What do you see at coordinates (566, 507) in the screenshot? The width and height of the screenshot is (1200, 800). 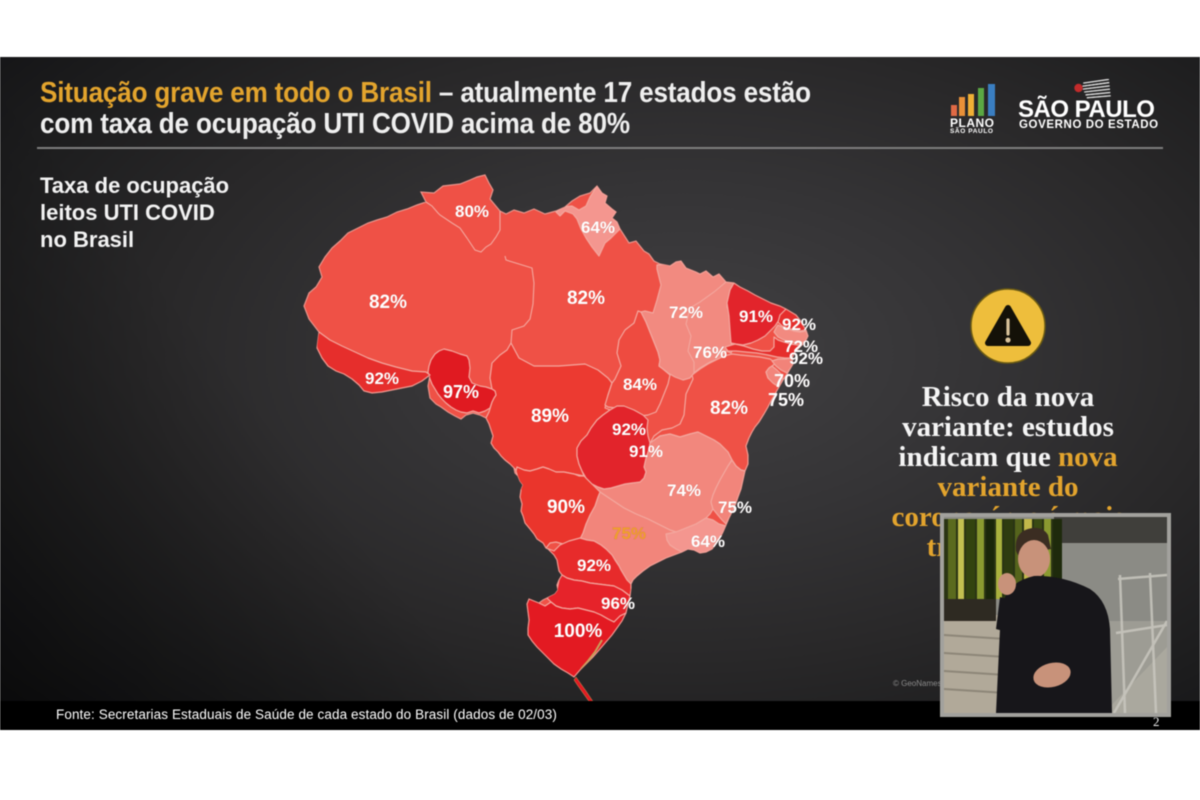 I see `svg-text: 90%` at bounding box center [566, 507].